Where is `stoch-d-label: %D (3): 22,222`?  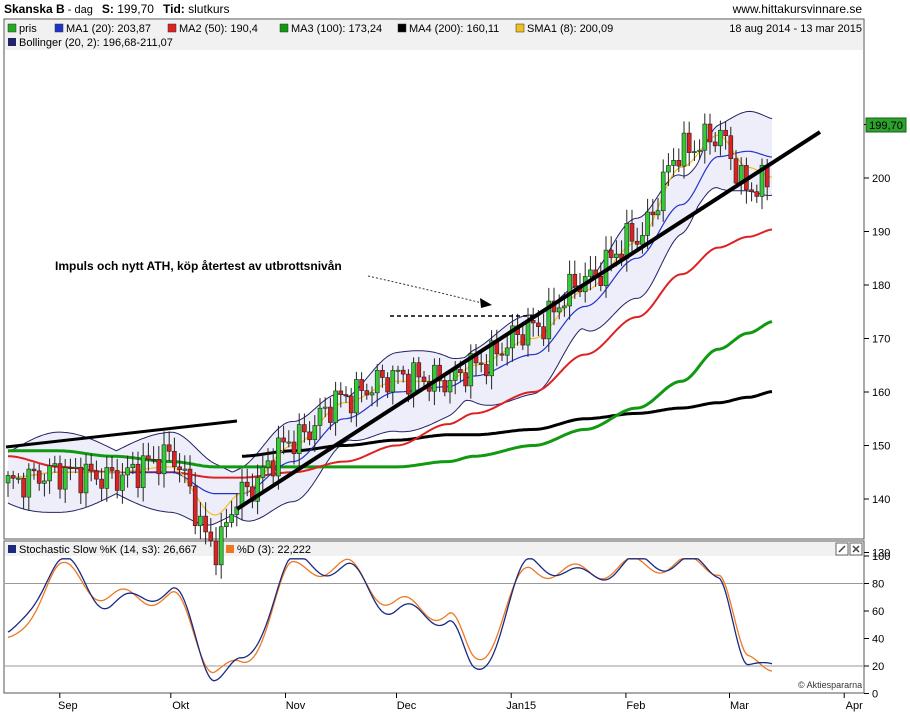
stoch-d-label: %D (3): 22,222 is located at coordinates (274, 550).